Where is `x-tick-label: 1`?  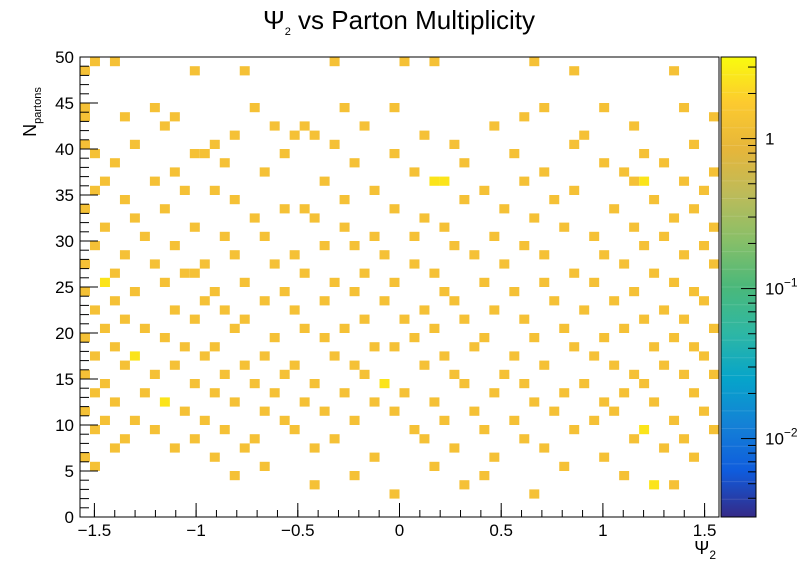 x-tick-label: 1 is located at coordinates (602, 530).